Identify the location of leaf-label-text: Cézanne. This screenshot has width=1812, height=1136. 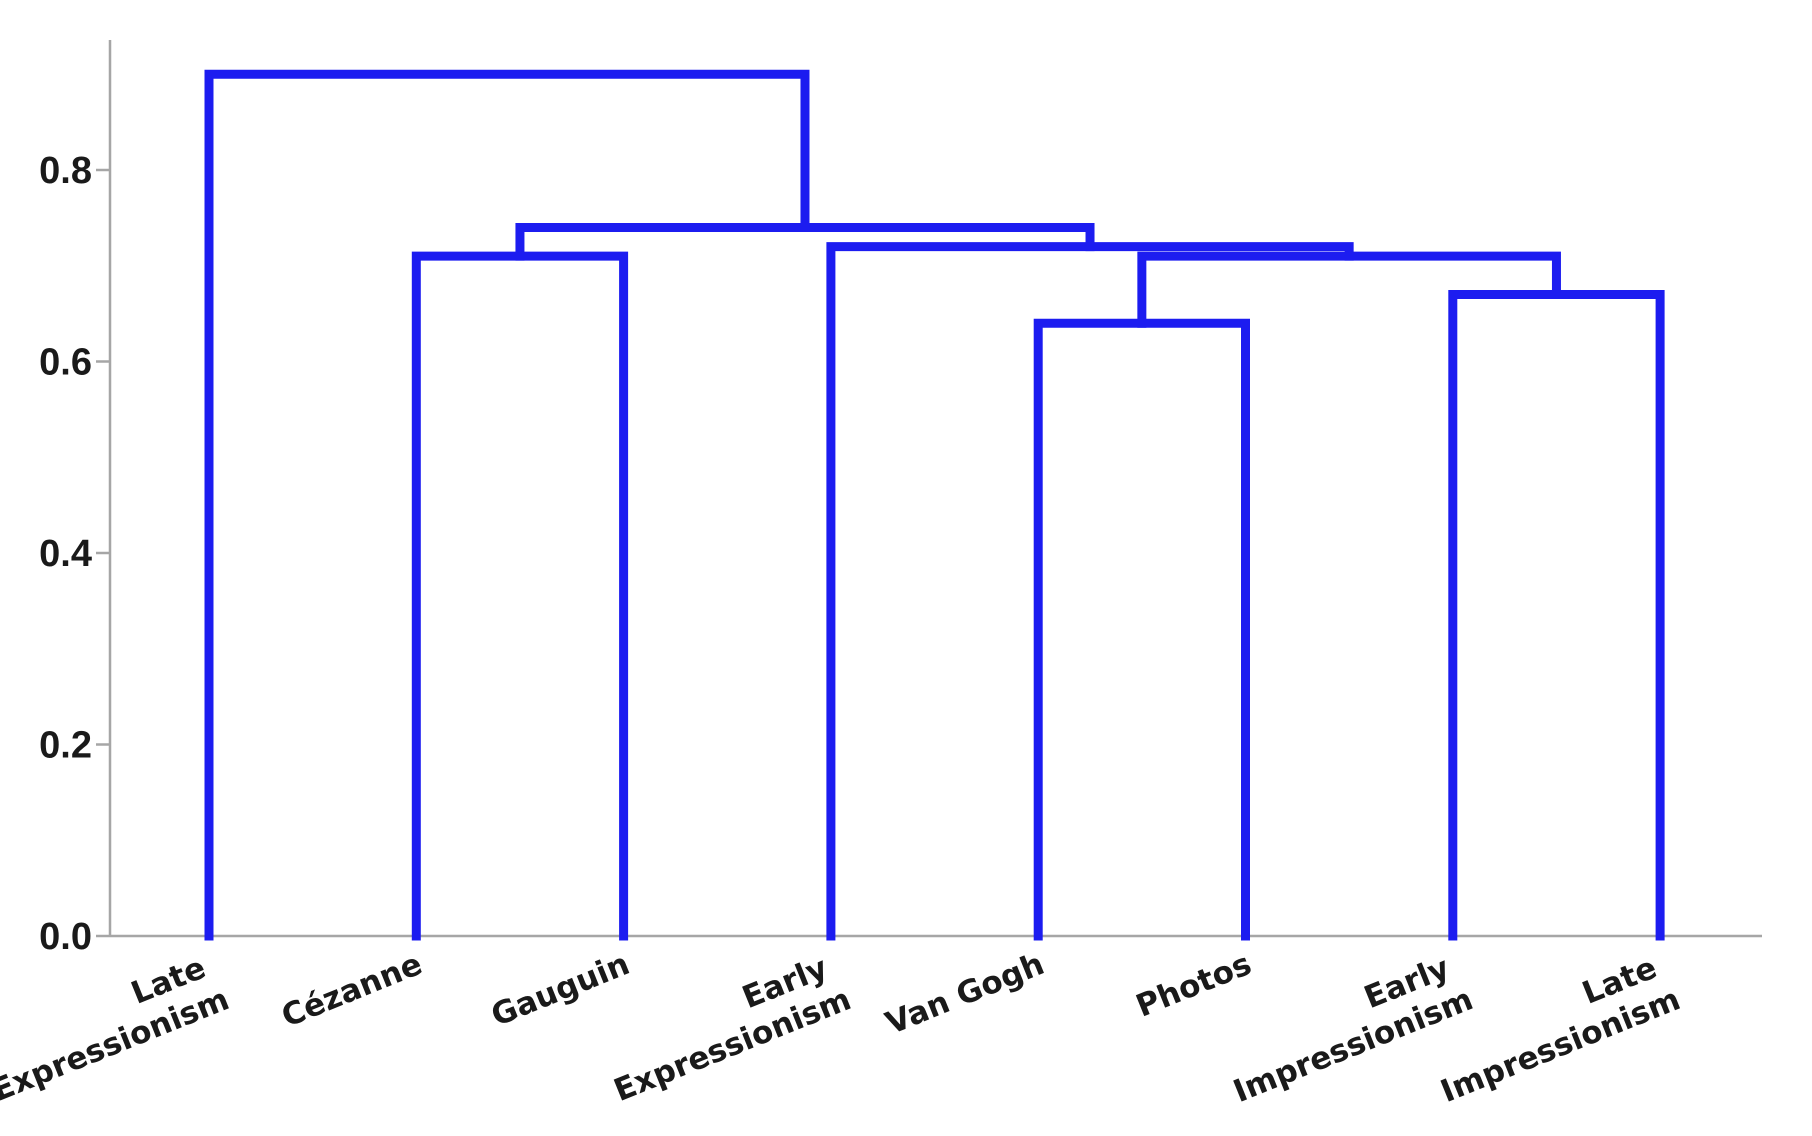
(352, 990).